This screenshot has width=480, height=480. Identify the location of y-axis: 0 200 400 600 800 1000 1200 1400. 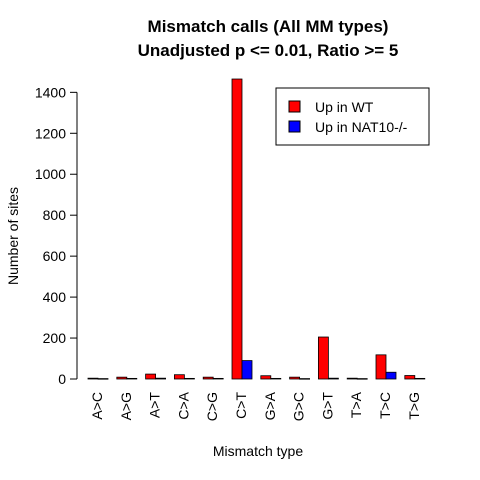
(56, 235).